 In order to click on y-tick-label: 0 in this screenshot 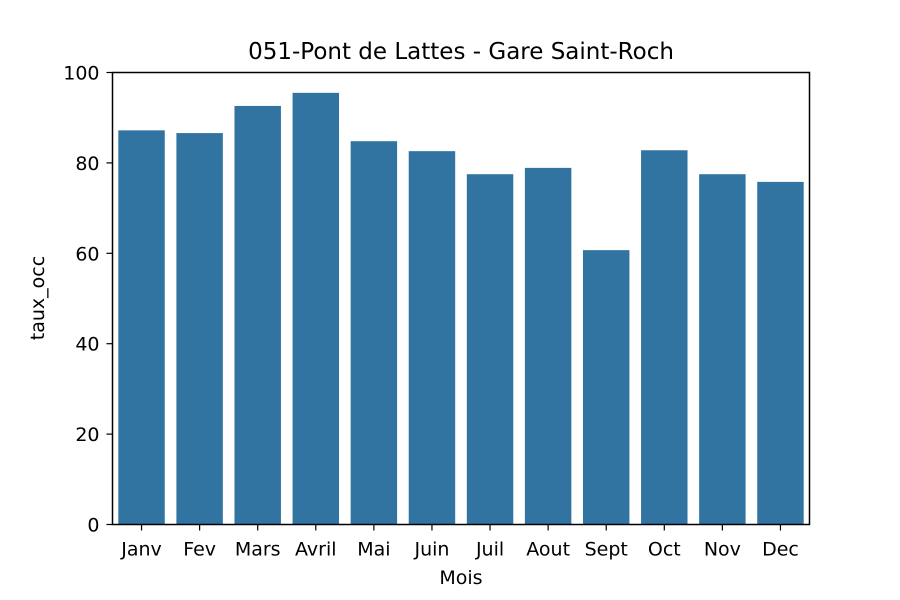, I will do `click(93, 526)`.